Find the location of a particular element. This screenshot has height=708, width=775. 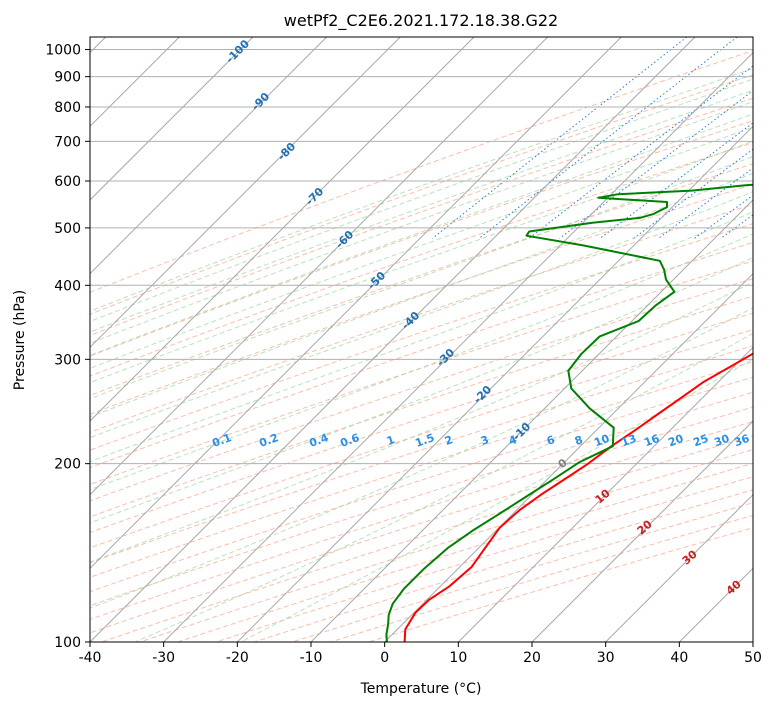

mixing-ratio-label: 10 is located at coordinates (601, 441).